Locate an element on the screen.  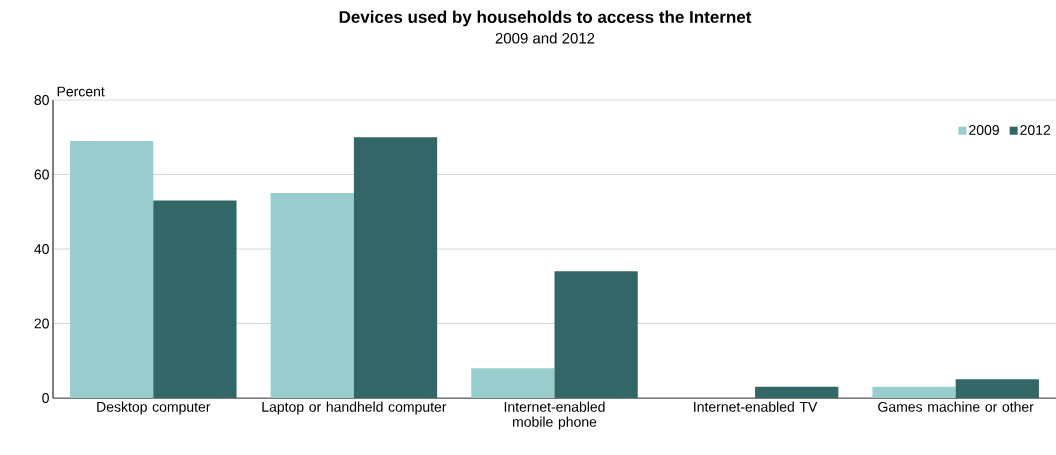
x-tick-label: Games machine or other is located at coordinates (956, 406).